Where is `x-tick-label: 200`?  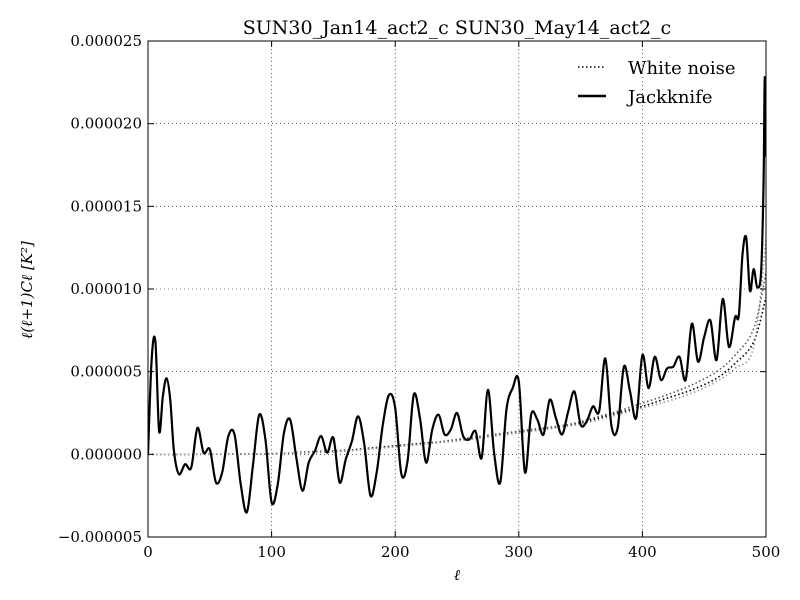 x-tick-label: 200 is located at coordinates (395, 552).